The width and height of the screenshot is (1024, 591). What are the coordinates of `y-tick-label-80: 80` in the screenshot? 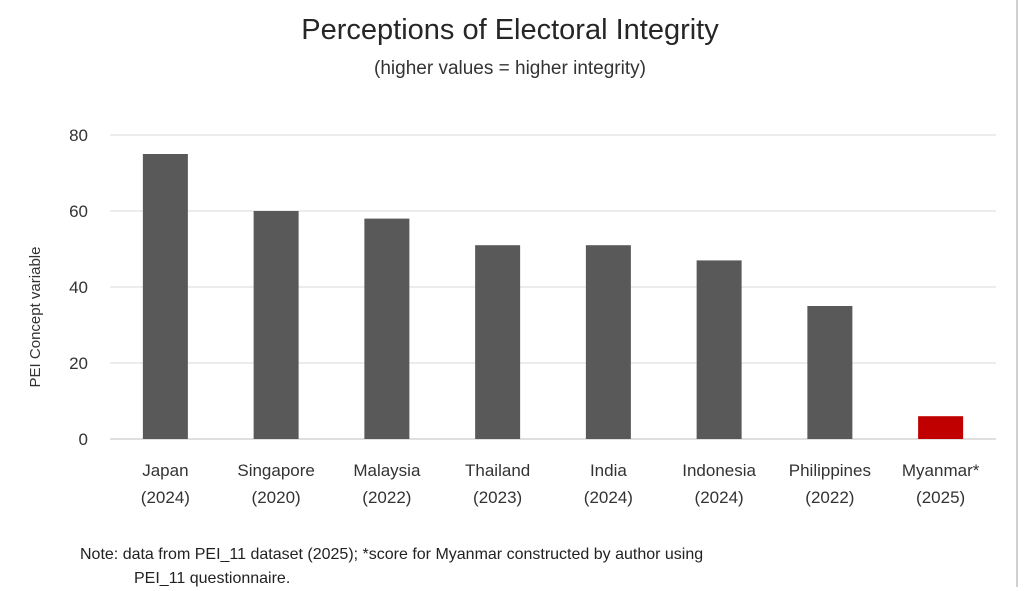 It's located at (78, 135).